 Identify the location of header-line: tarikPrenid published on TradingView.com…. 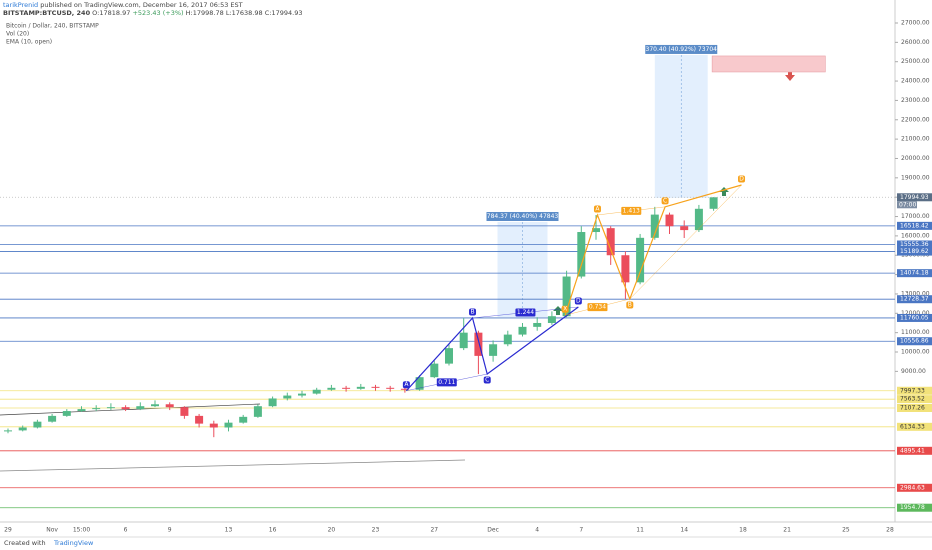
(123, 5).